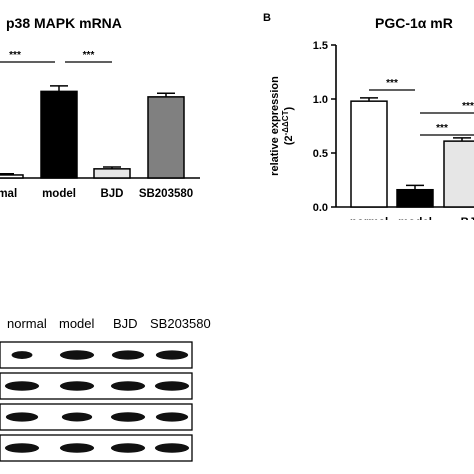 This screenshot has height=474, width=474. What do you see at coordinates (320, 208) in the screenshot?
I see `chart-b-y-tick-label: 0.0` at bounding box center [320, 208].